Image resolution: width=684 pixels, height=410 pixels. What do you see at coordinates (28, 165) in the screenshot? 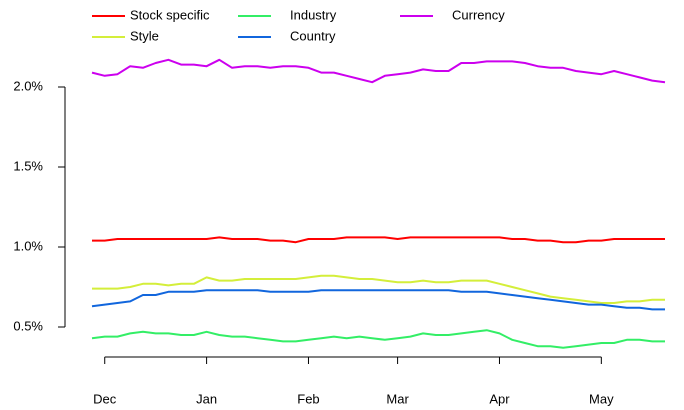
I see `y-tick-label: 1.5%` at bounding box center [28, 165].